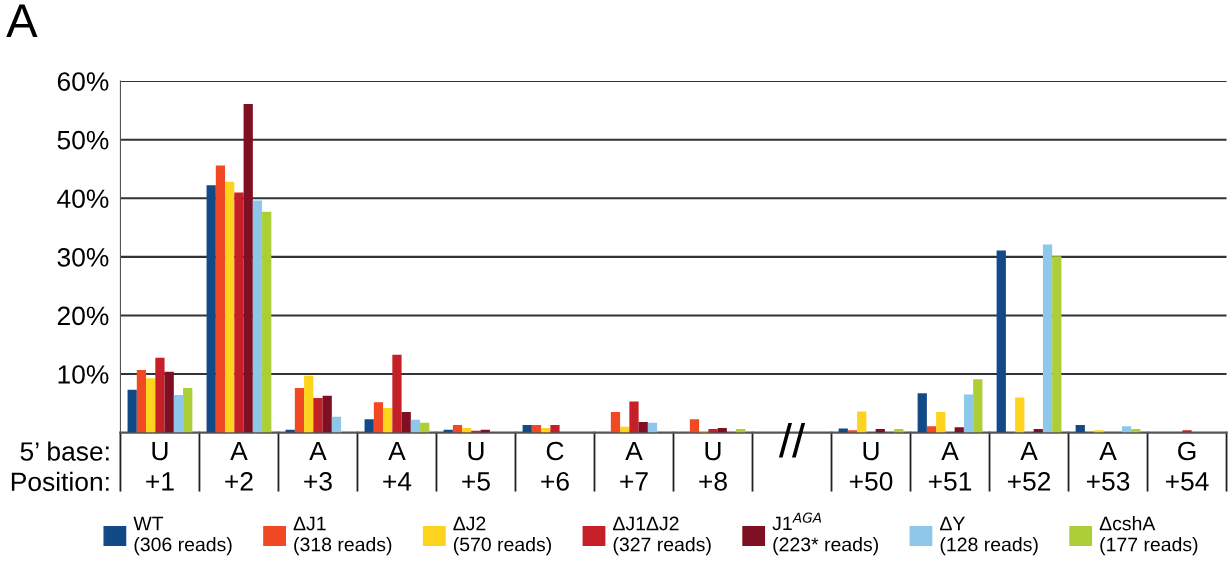 The width and height of the screenshot is (1229, 567). What do you see at coordinates (502, 536) in the screenshot?
I see `legend-label: ΔJ2 (570 reads)` at bounding box center [502, 536].